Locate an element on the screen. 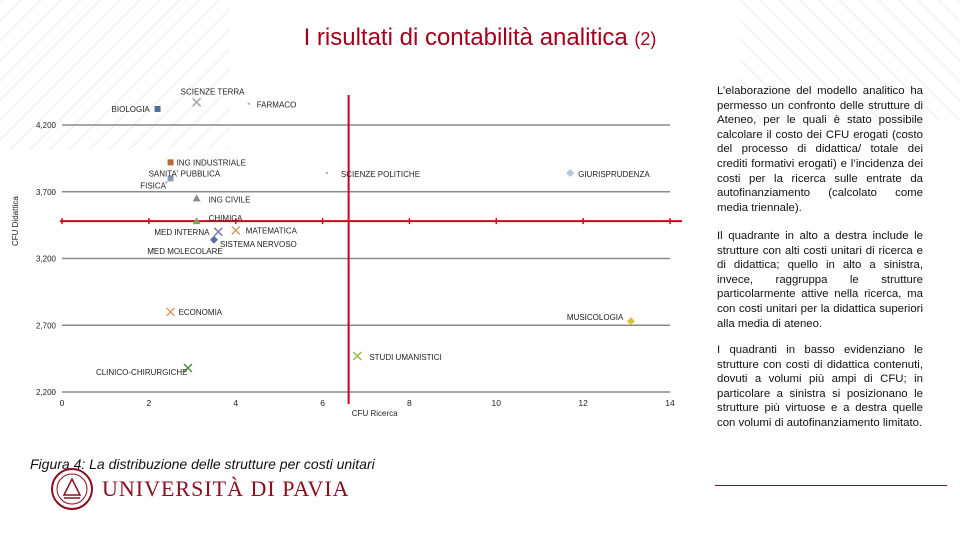 The image size is (960, 540). y-tick-label: 2,700 is located at coordinates (46, 325).